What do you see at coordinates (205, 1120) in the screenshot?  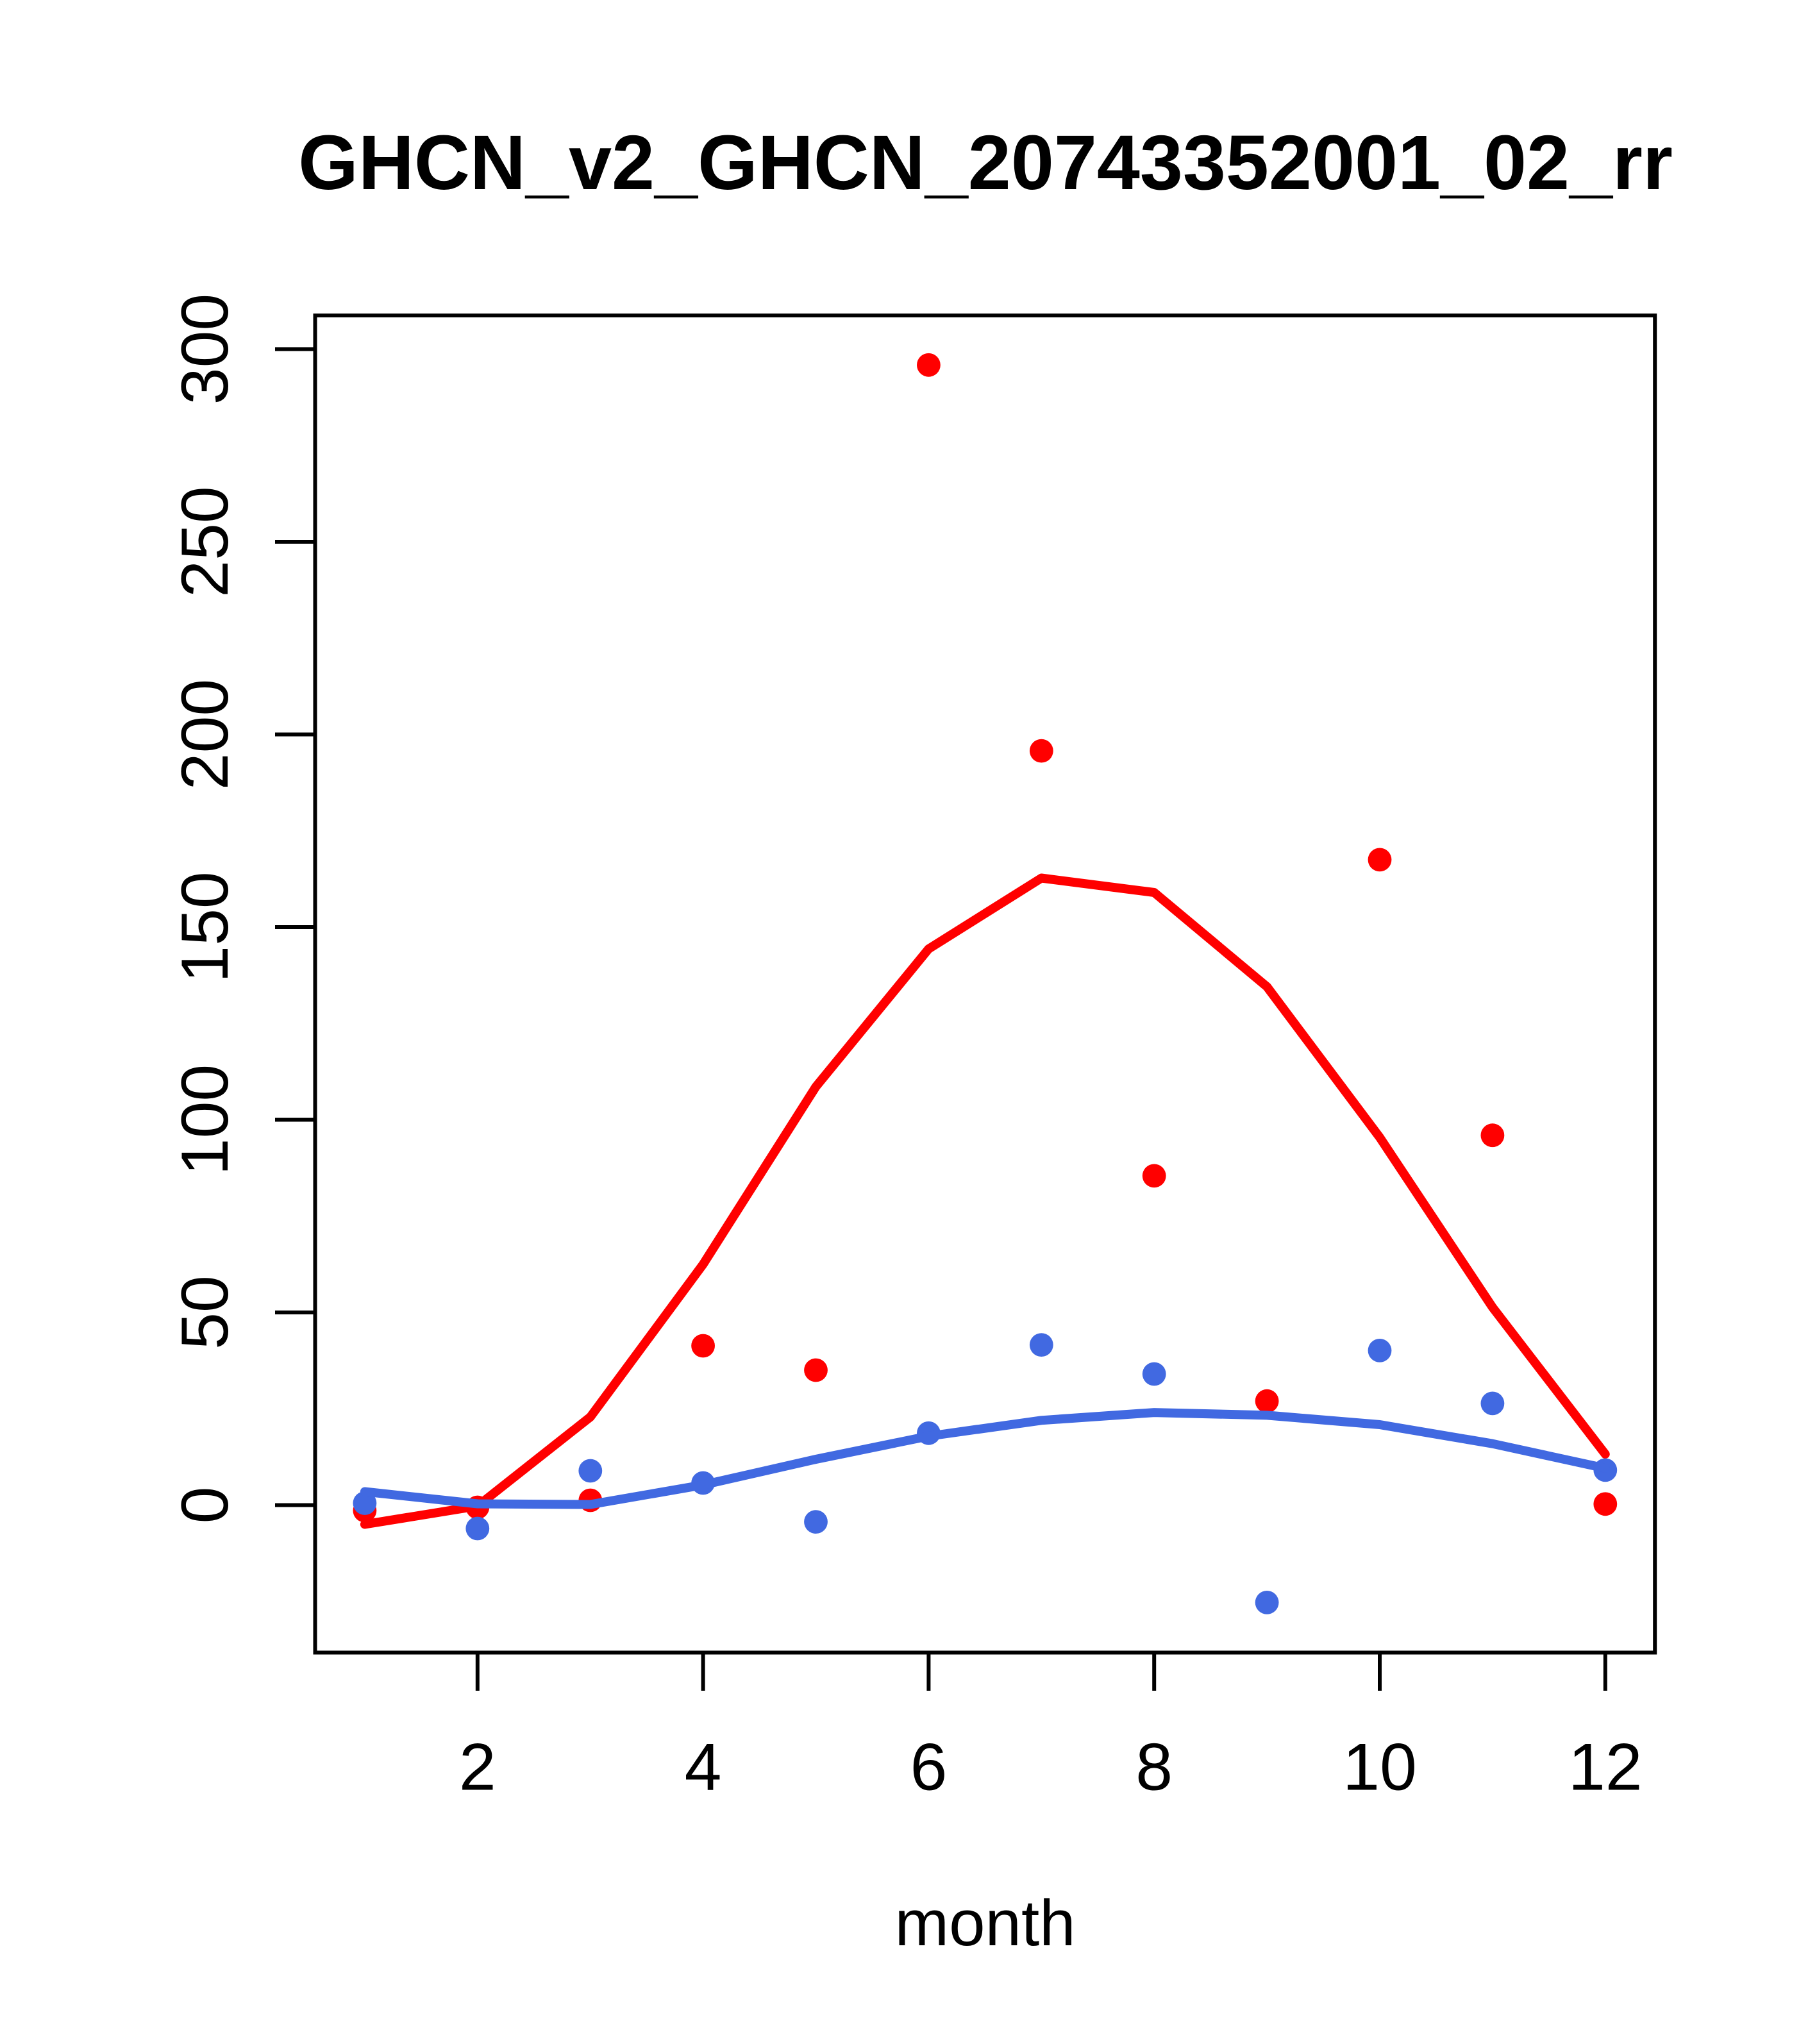 I see `svg-text: 100` at bounding box center [205, 1120].